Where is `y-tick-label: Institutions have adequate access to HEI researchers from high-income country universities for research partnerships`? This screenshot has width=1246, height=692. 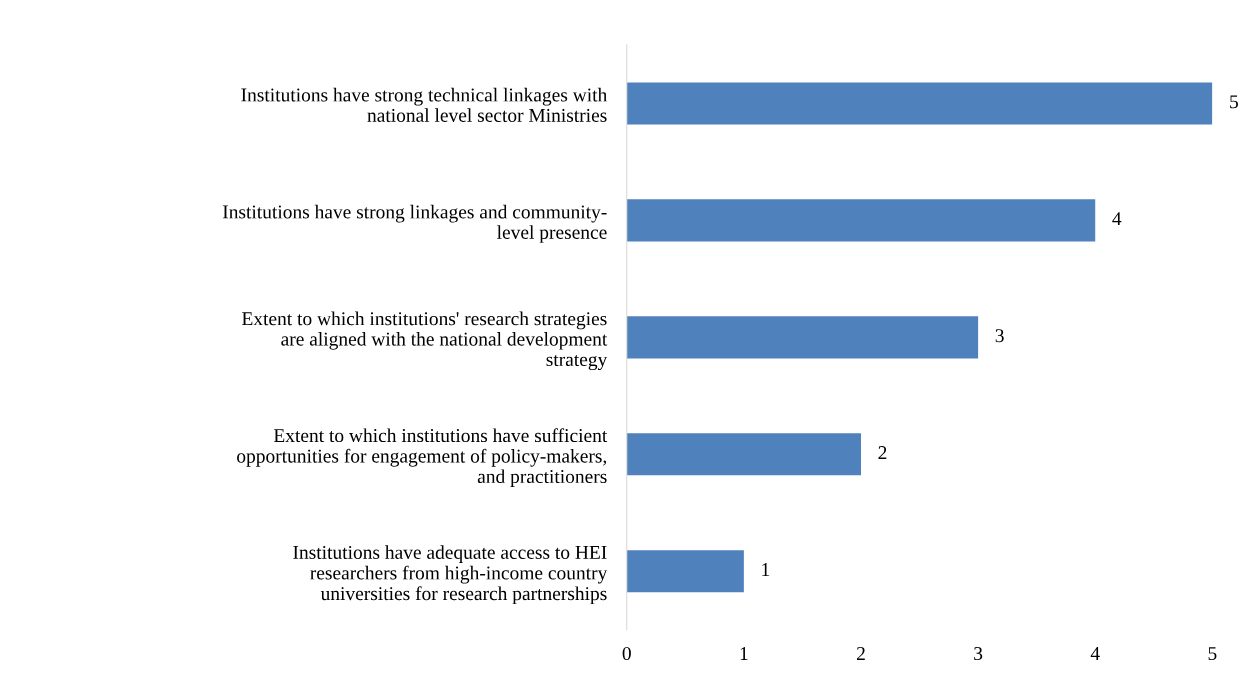
y-tick-label: Institutions have adequate access to HEI researchers from high-income country universities for research partnerships is located at coordinates (450, 575).